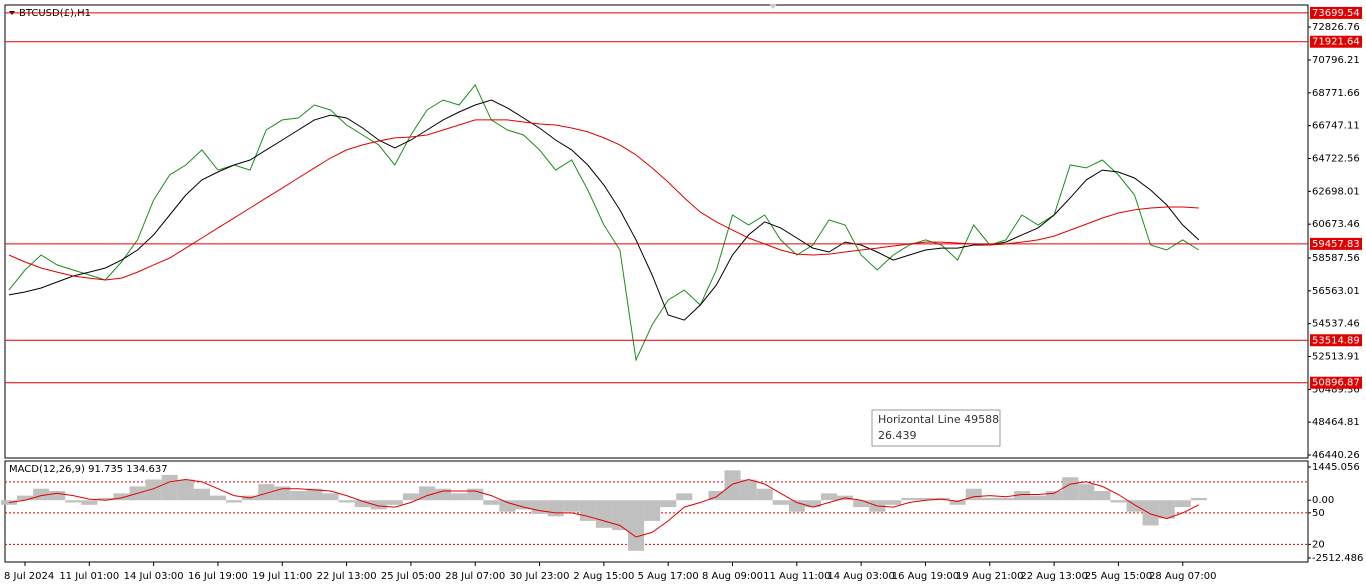 The image size is (1366, 588). What do you see at coordinates (1053, 576) in the screenshot?
I see `x-tick-label: 22 Aug 13:00` at bounding box center [1053, 576].